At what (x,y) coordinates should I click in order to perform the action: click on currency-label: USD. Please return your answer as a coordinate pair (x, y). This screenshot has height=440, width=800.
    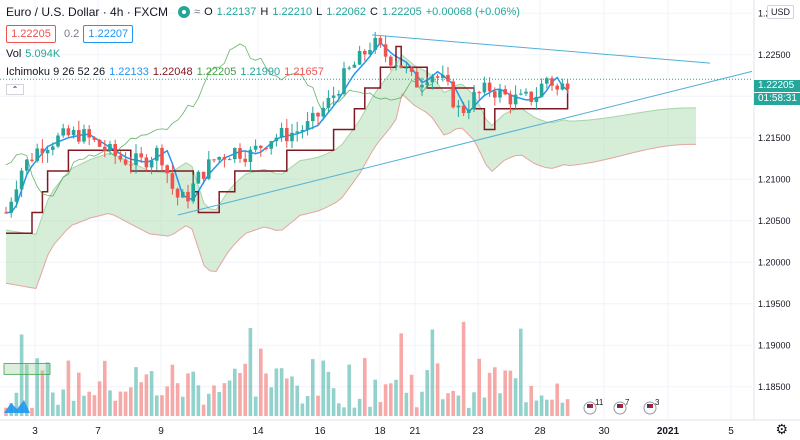
    Looking at the image, I should click on (780, 12).